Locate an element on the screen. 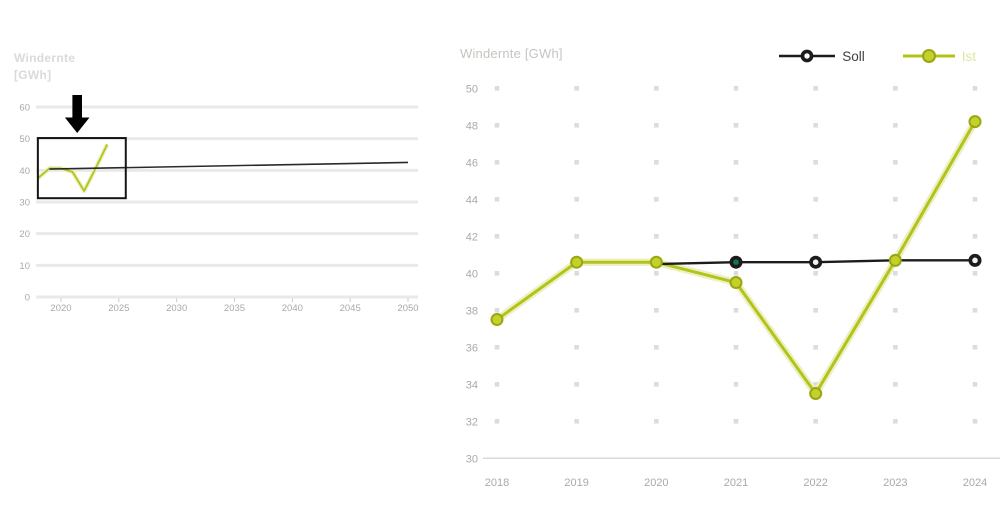 This screenshot has height=523, width=1002. legend-label-soll: Soll is located at coordinates (853, 56).